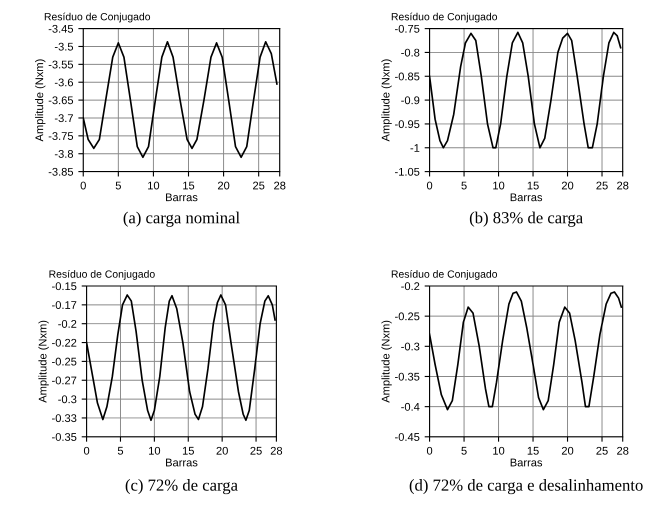  Describe the element at coordinates (407, 124) in the screenshot. I see `y-tick-label: -0.95` at that location.